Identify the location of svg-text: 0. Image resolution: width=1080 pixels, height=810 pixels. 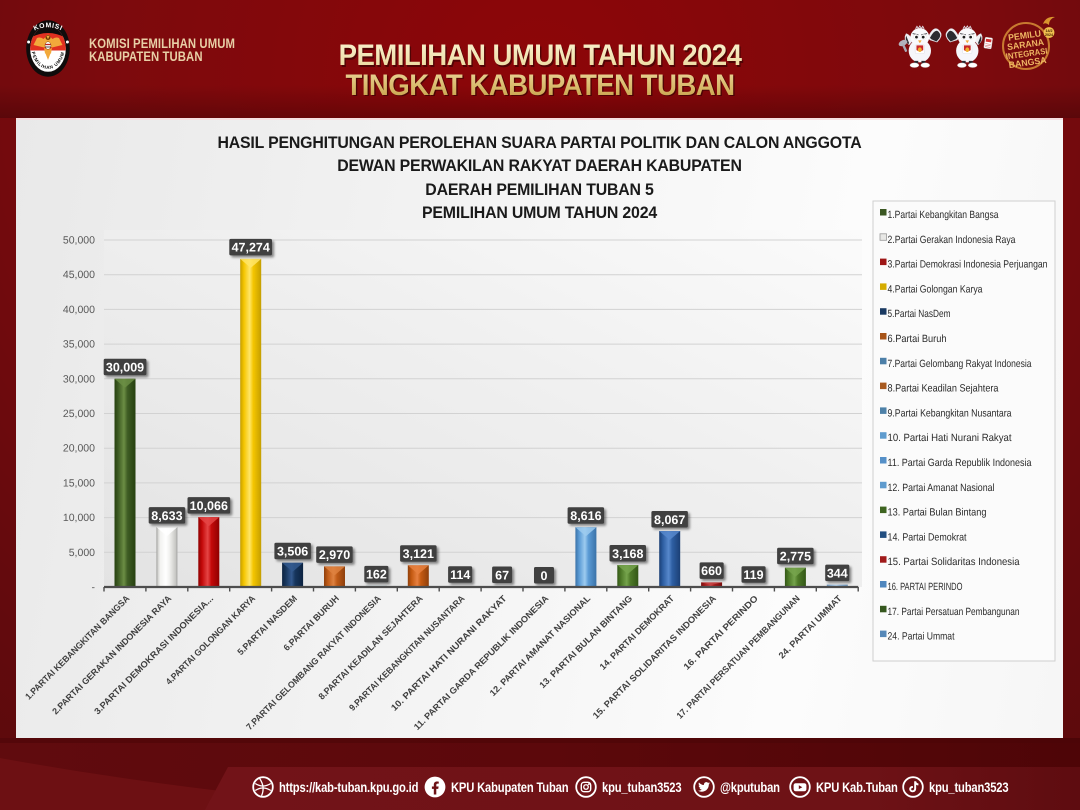
(544, 576).